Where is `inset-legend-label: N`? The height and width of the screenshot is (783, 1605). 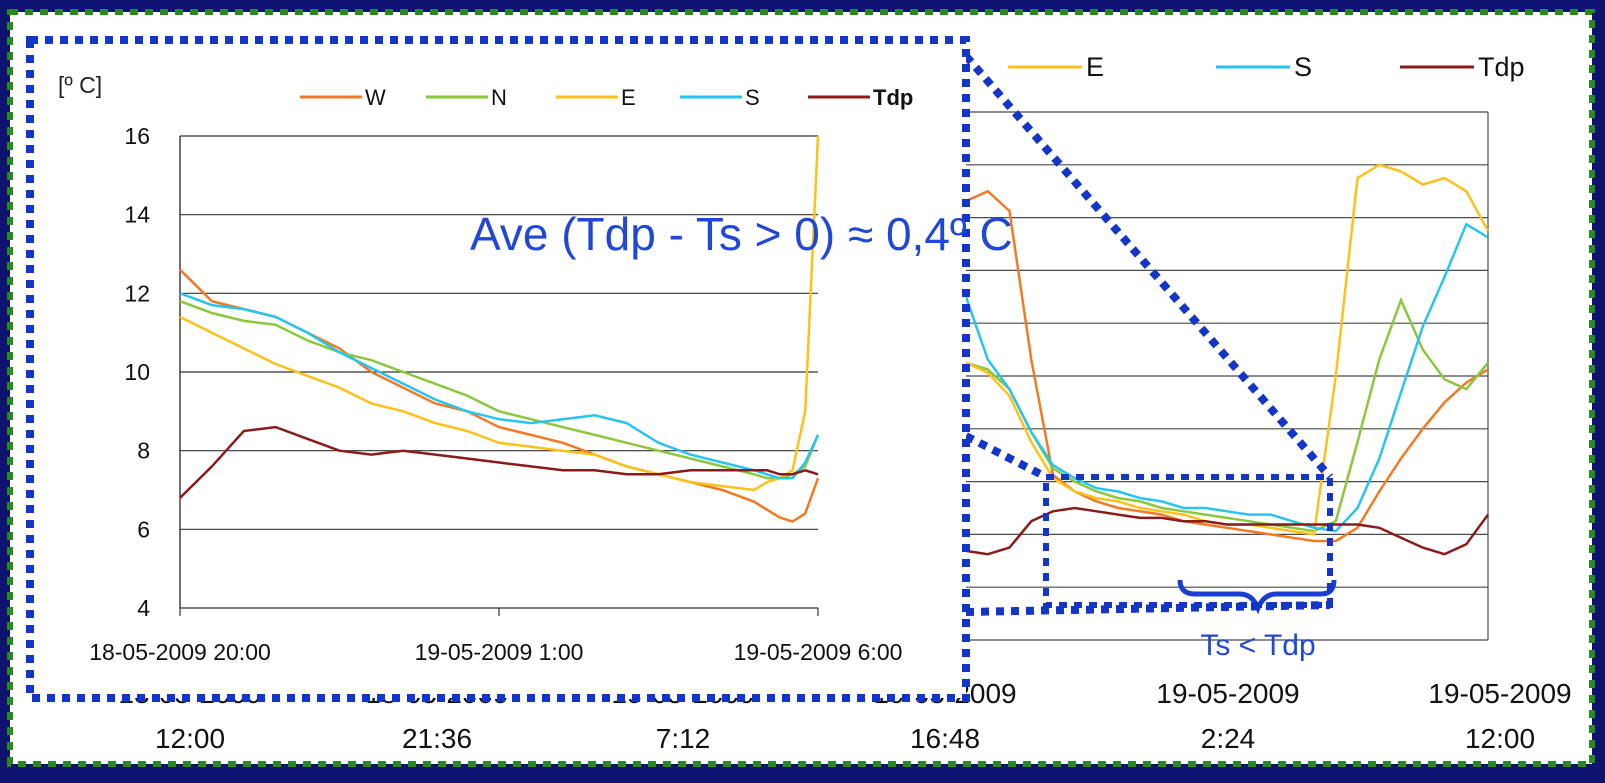
inset-legend-label: N is located at coordinates (499, 97).